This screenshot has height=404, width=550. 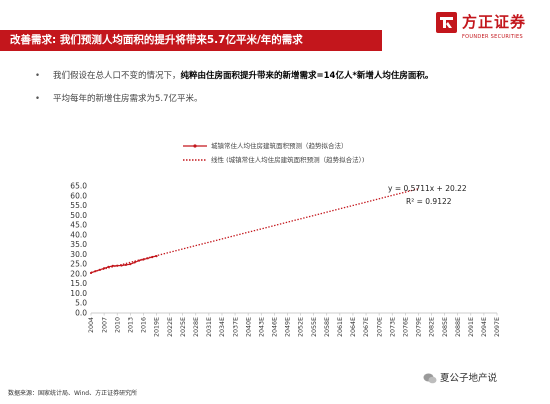 I want to click on x-tick-label: 2022E, so click(x=170, y=327).